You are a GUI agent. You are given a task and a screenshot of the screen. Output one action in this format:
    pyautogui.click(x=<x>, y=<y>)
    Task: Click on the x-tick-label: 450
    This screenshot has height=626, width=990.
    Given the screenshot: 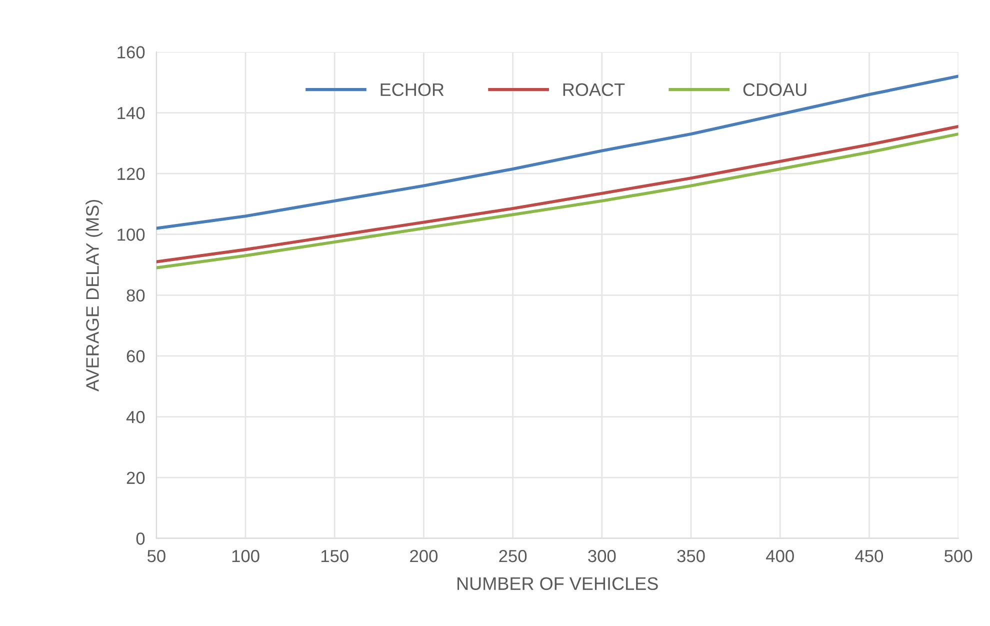 What is the action you would take?
    pyautogui.click(x=869, y=556)
    